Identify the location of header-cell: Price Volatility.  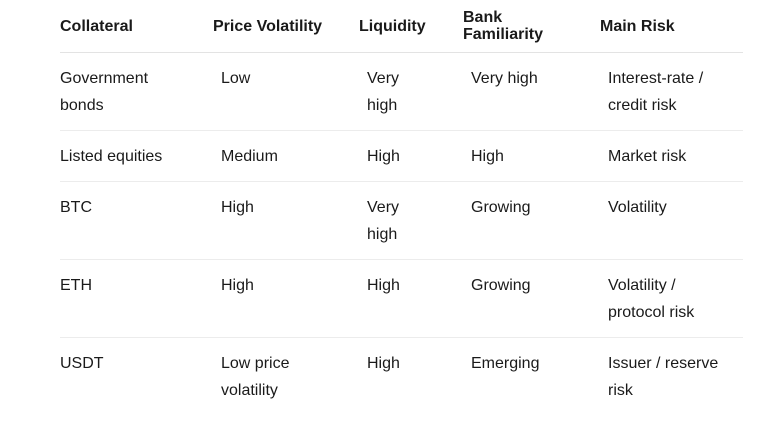
(286, 26).